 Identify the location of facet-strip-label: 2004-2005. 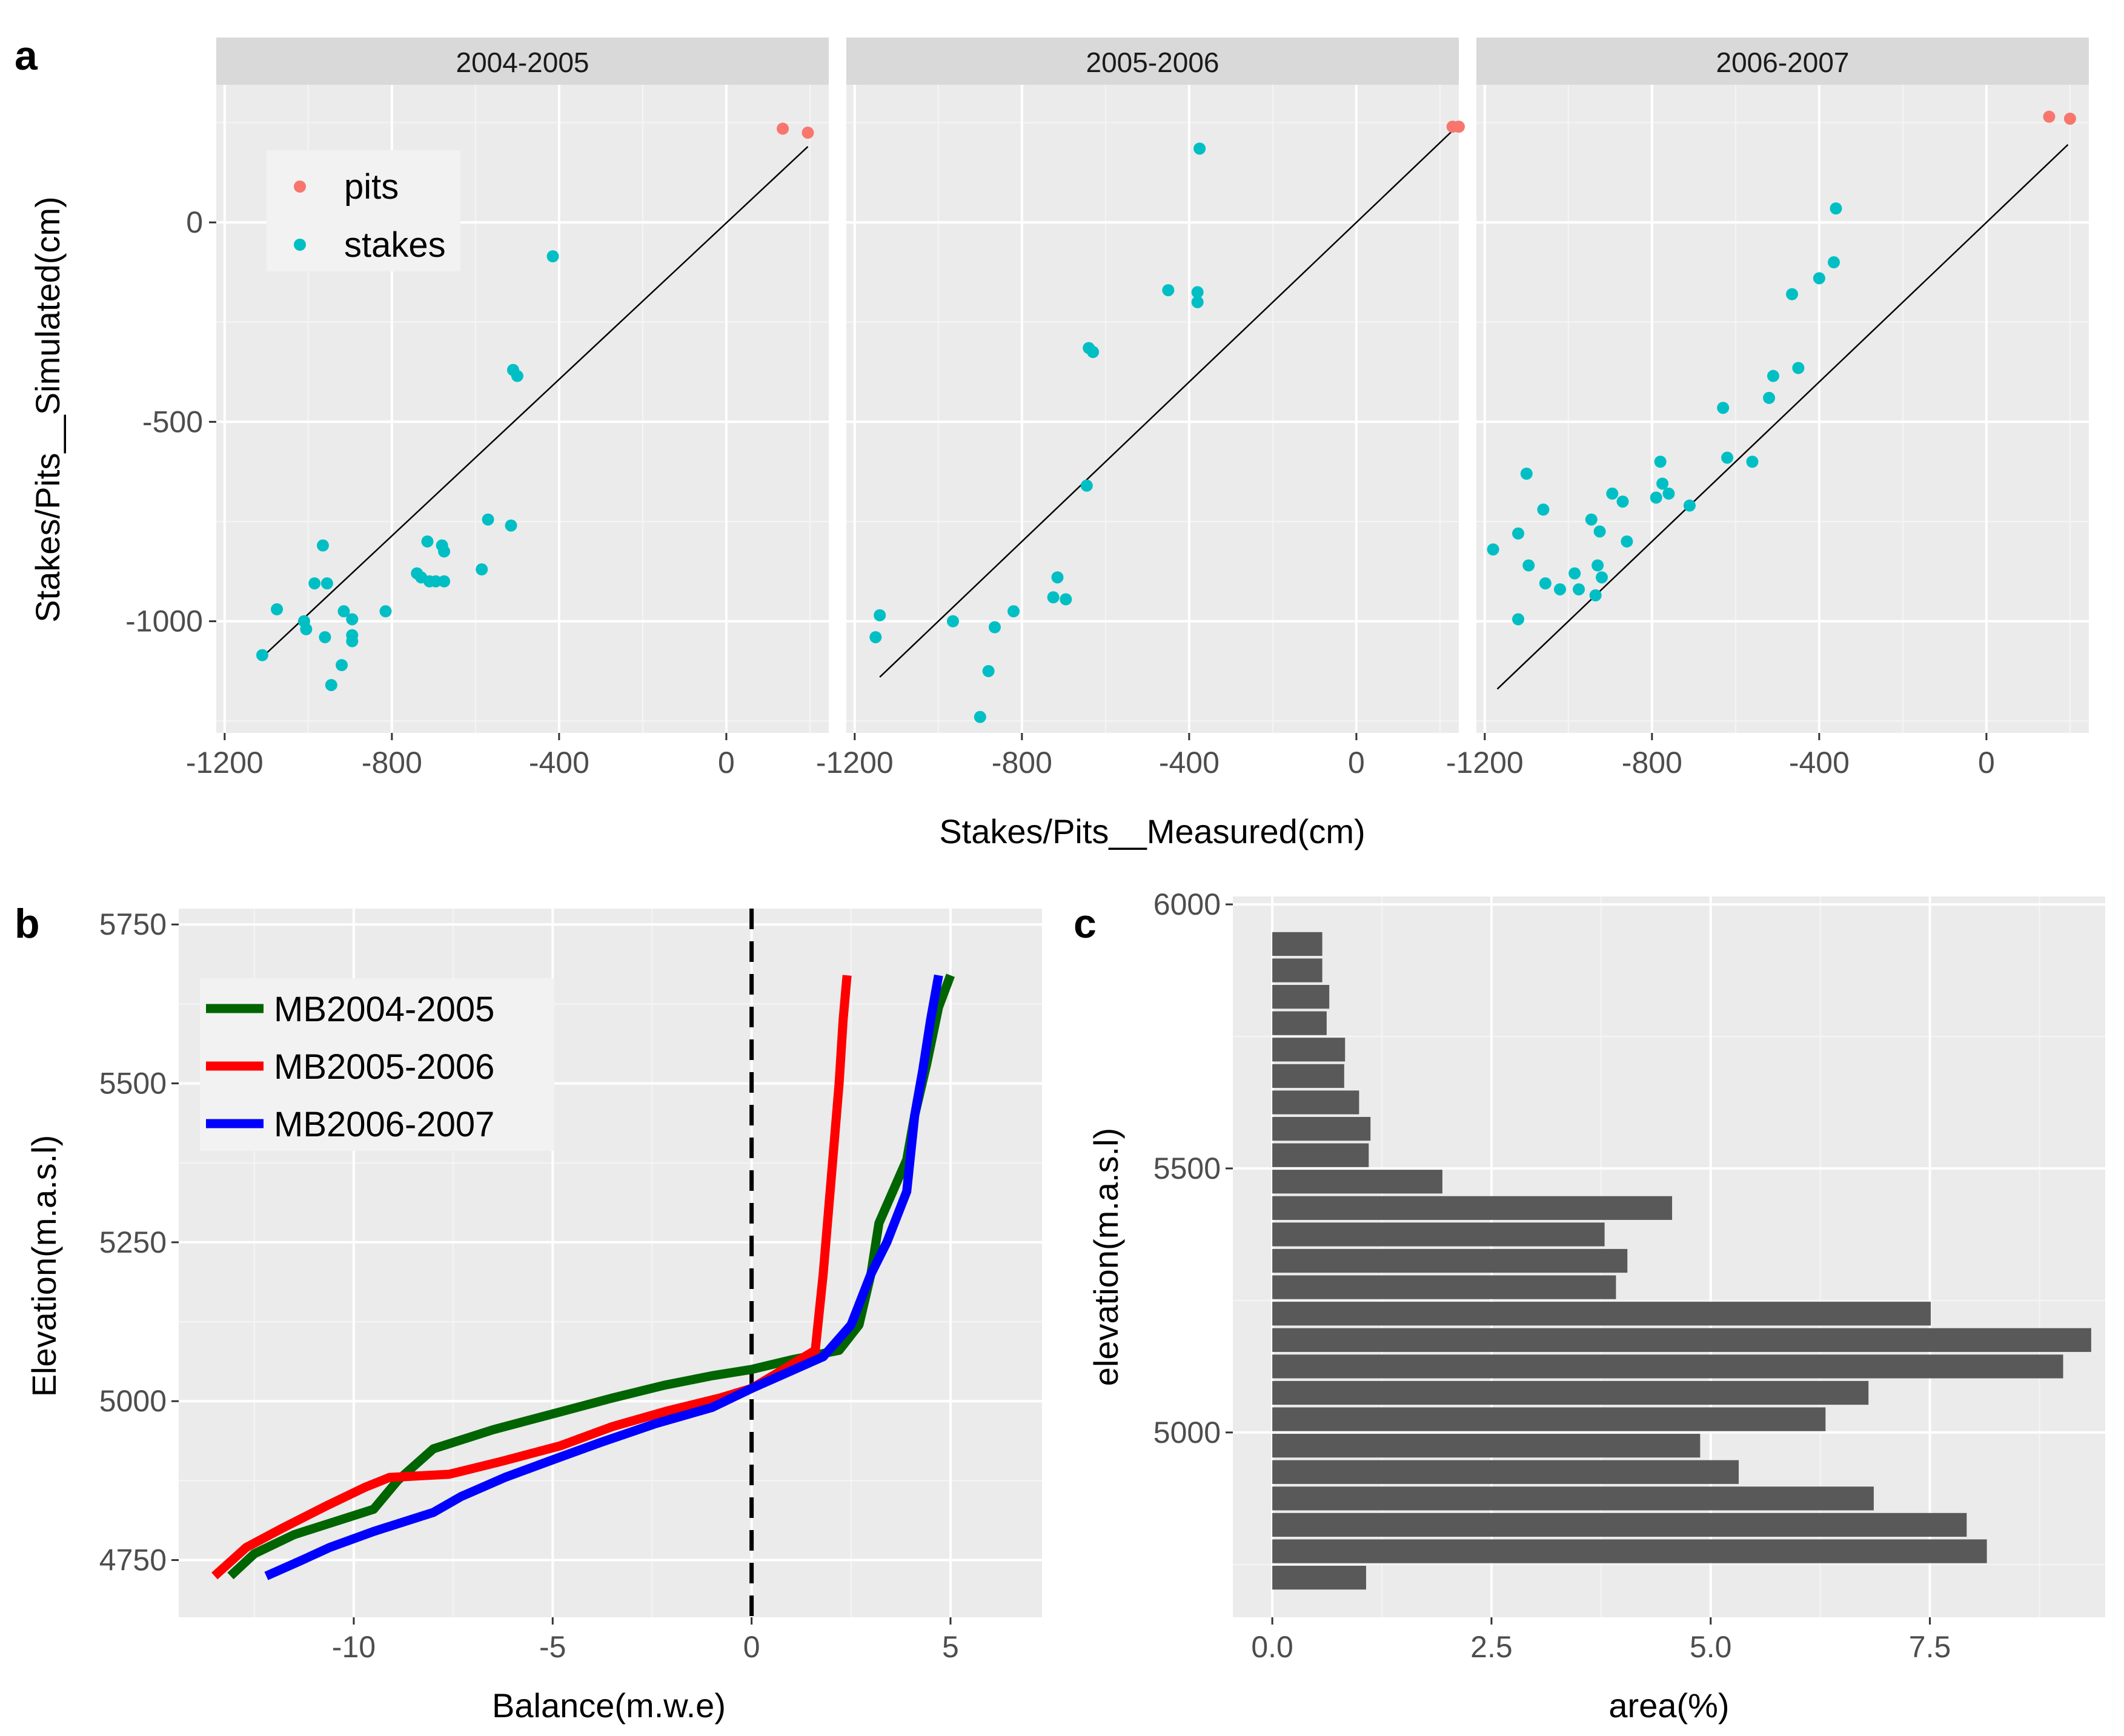
(522, 62).